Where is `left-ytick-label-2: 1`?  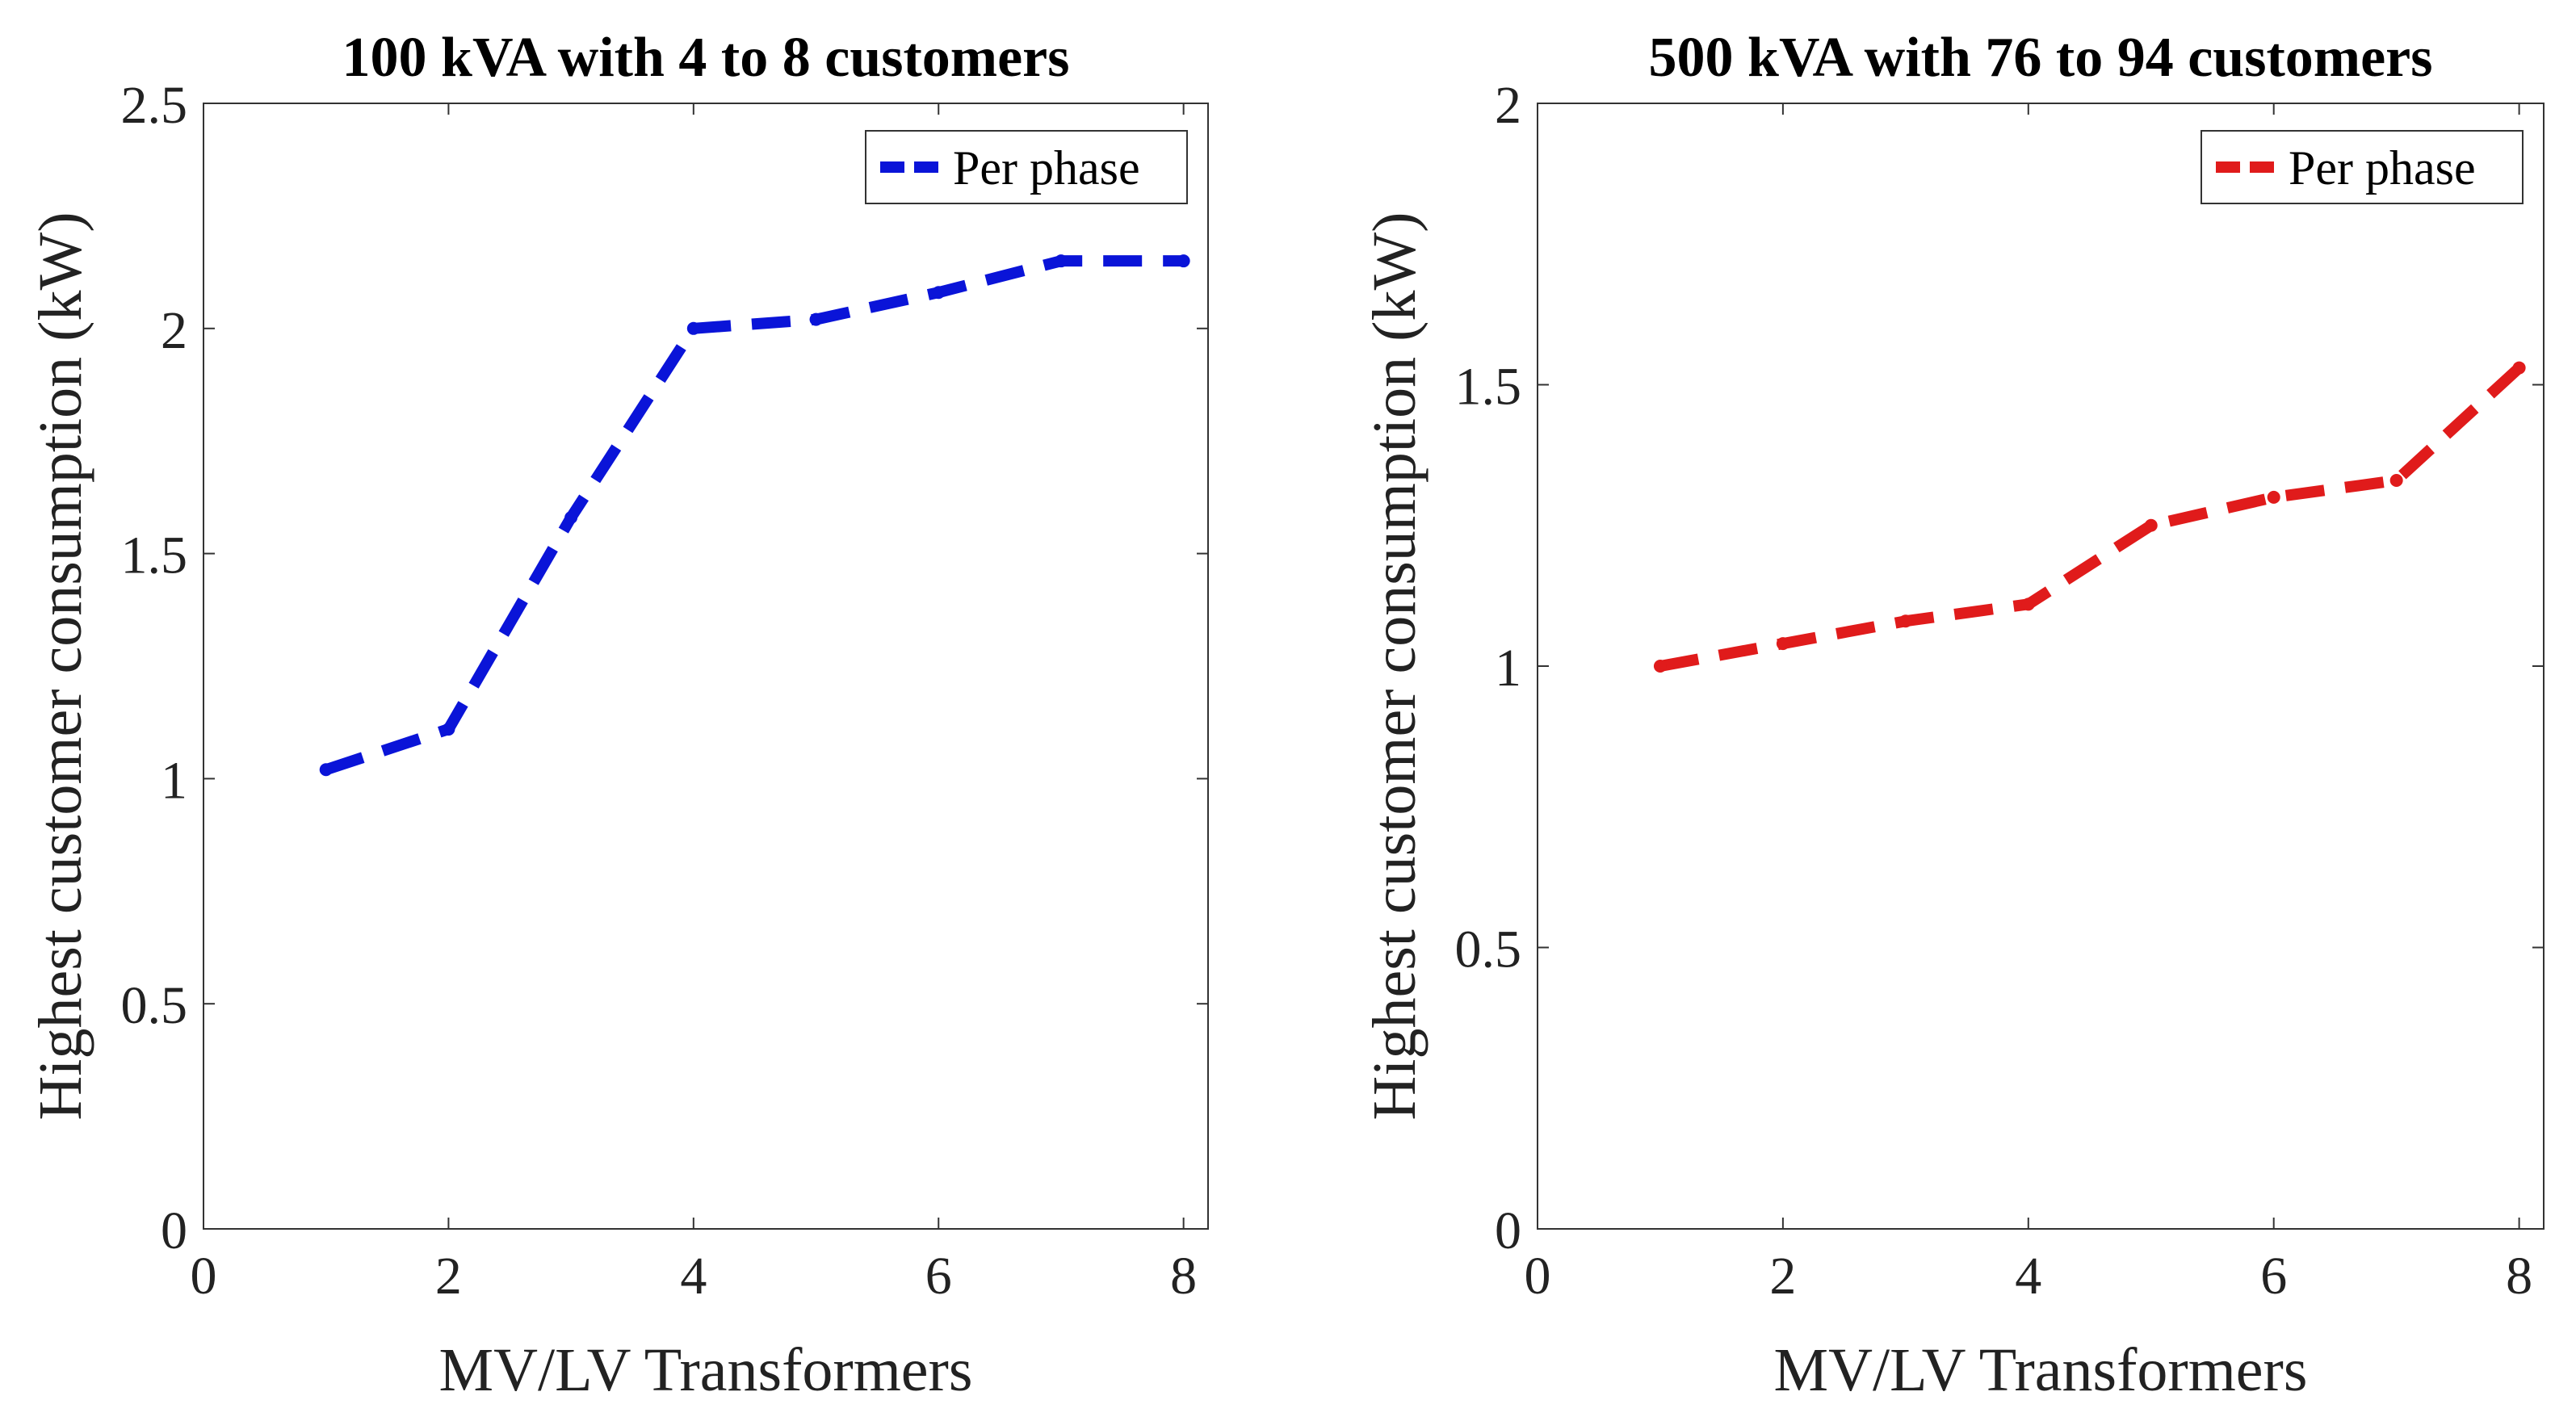
left-ytick-label-2: 1 is located at coordinates (174, 780).